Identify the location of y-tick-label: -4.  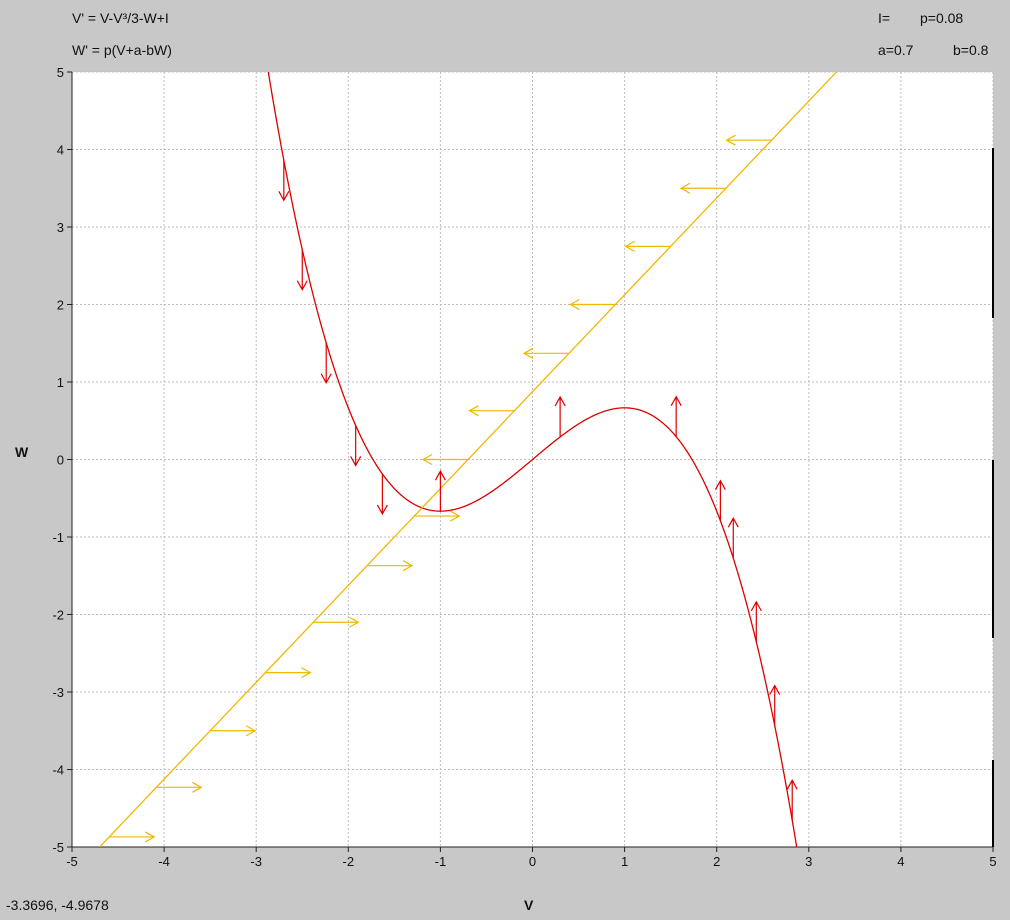
(58, 770).